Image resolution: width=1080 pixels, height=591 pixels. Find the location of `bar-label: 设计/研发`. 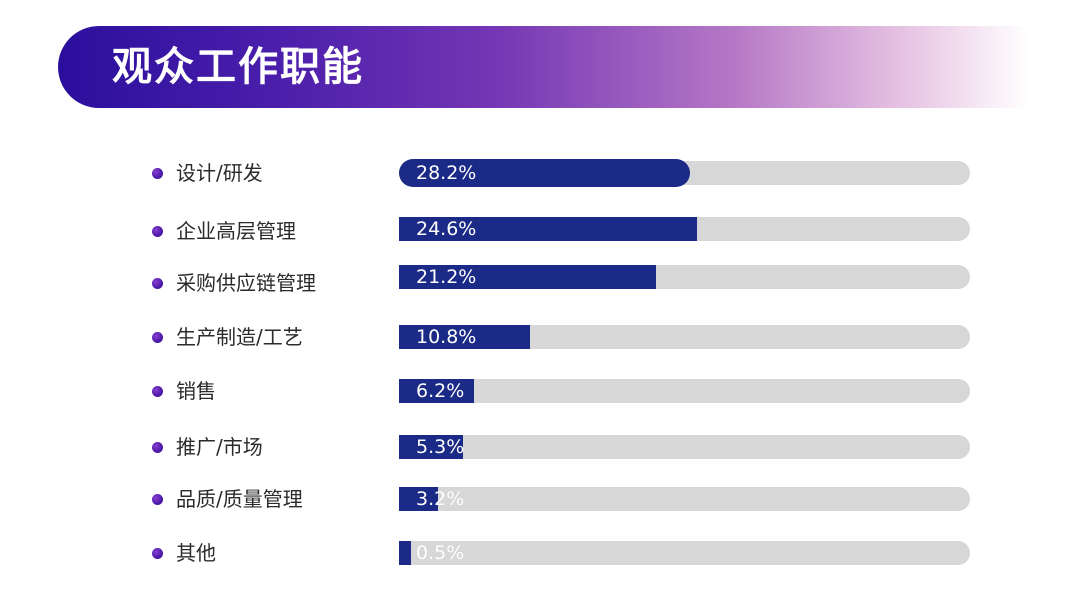

bar-label: 设计/研发 is located at coordinates (207, 173).